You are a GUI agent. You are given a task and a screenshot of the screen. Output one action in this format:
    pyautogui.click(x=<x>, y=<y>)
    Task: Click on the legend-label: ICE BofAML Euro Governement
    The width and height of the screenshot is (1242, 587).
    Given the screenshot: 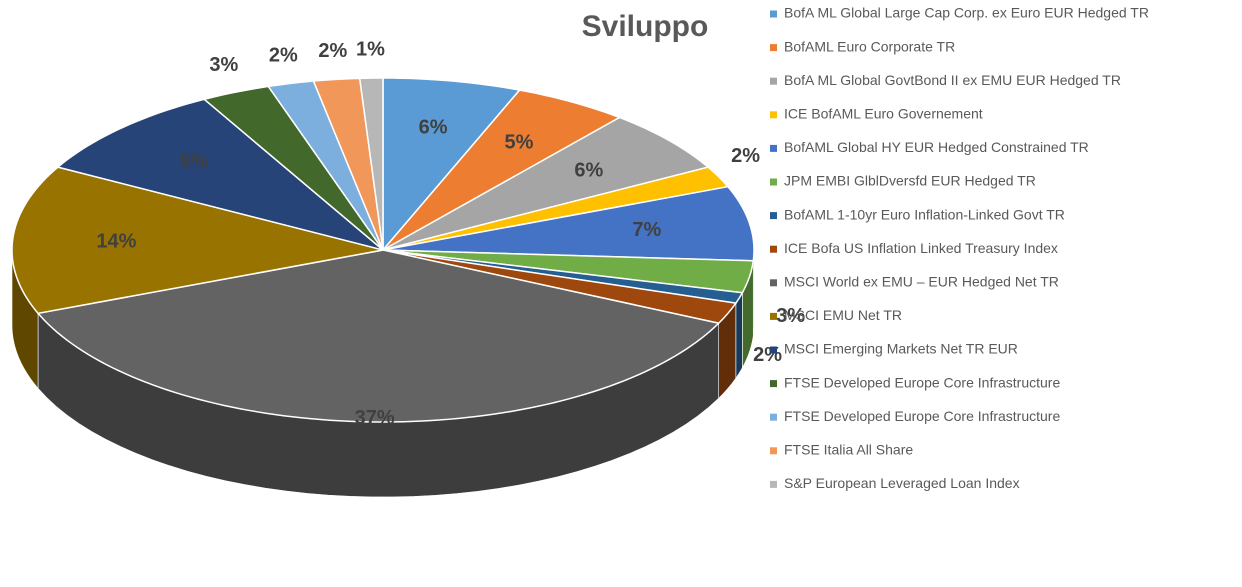 What is the action you would take?
    pyautogui.click(x=883, y=114)
    